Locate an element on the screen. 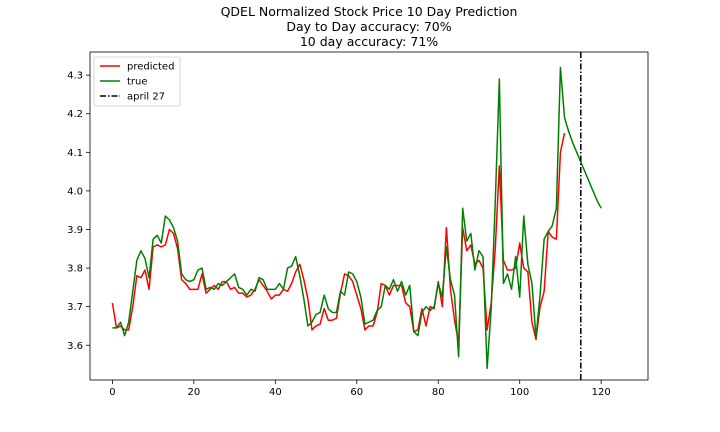 The image size is (720, 432). legend: predicted true april 27 is located at coordinates (137, 81).